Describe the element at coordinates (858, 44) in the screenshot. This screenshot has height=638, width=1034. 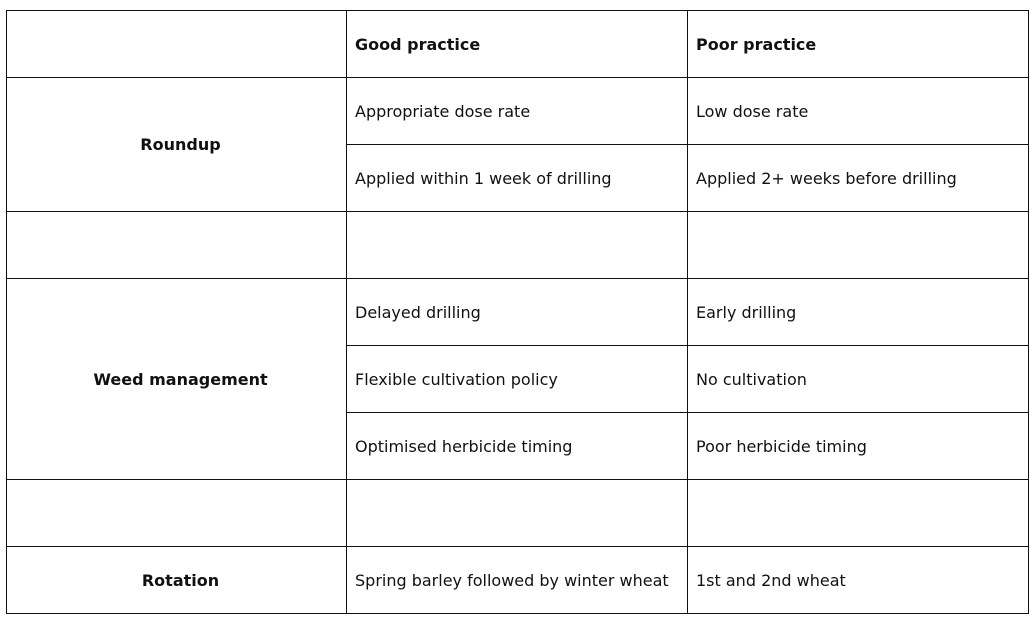
I see `header-poor-practice: Poor practice` at that location.